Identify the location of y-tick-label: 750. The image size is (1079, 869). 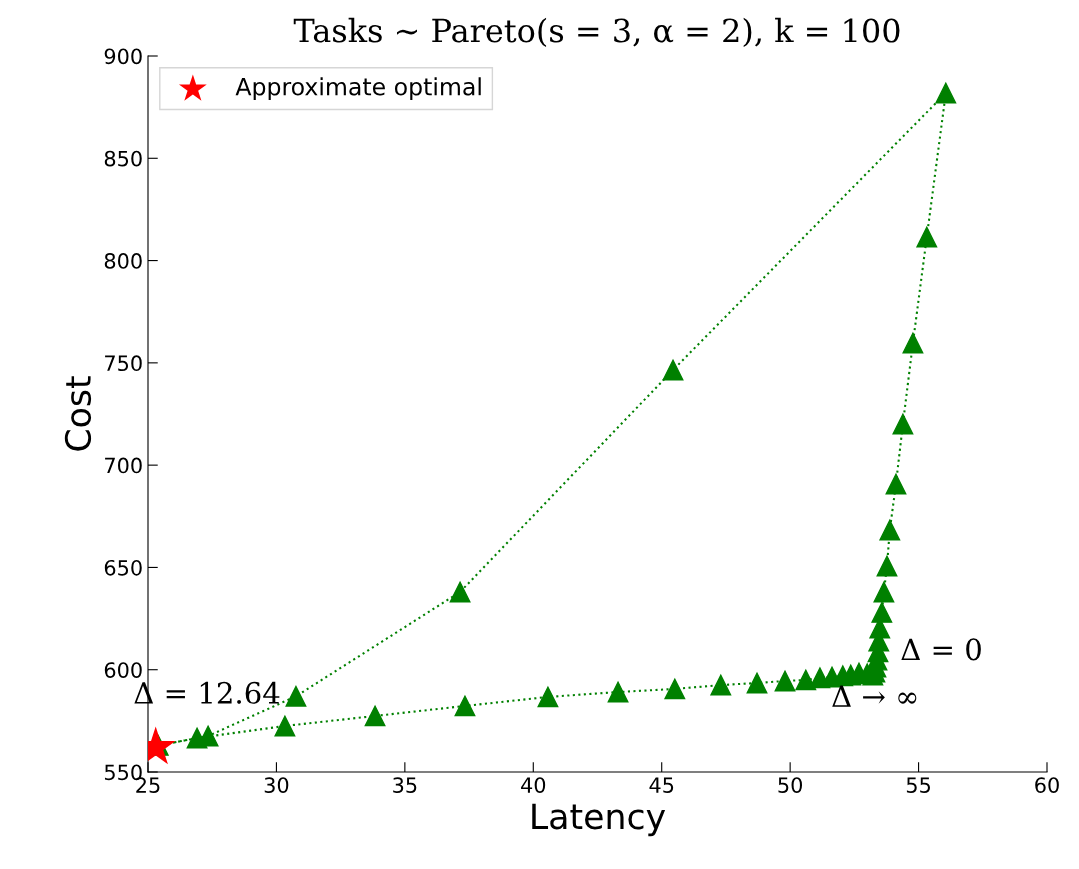
(123, 363).